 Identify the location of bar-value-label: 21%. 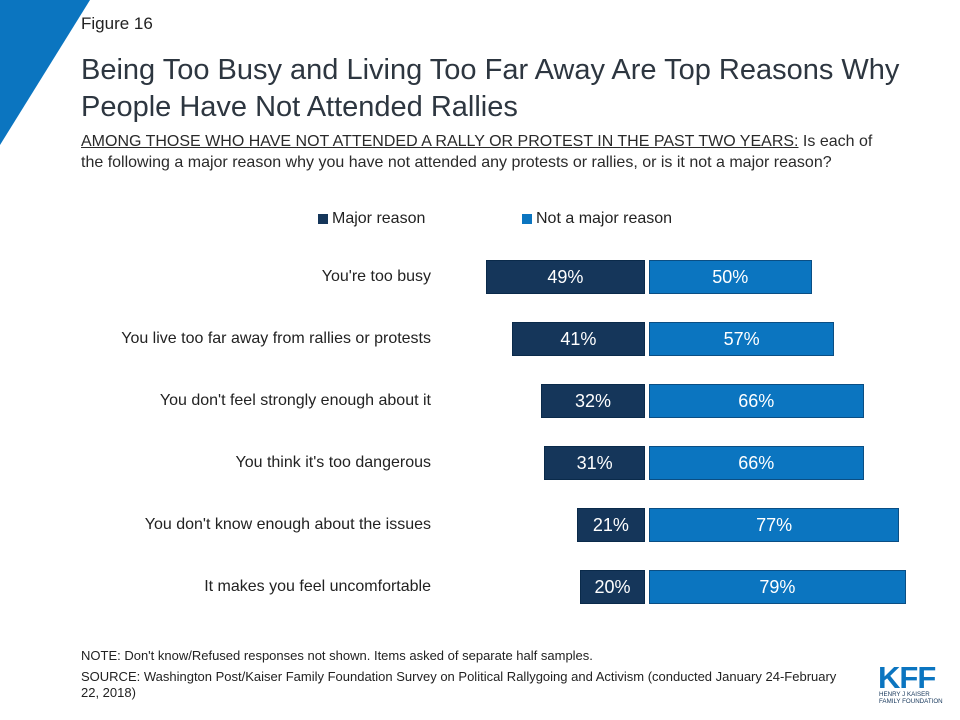
(610, 524).